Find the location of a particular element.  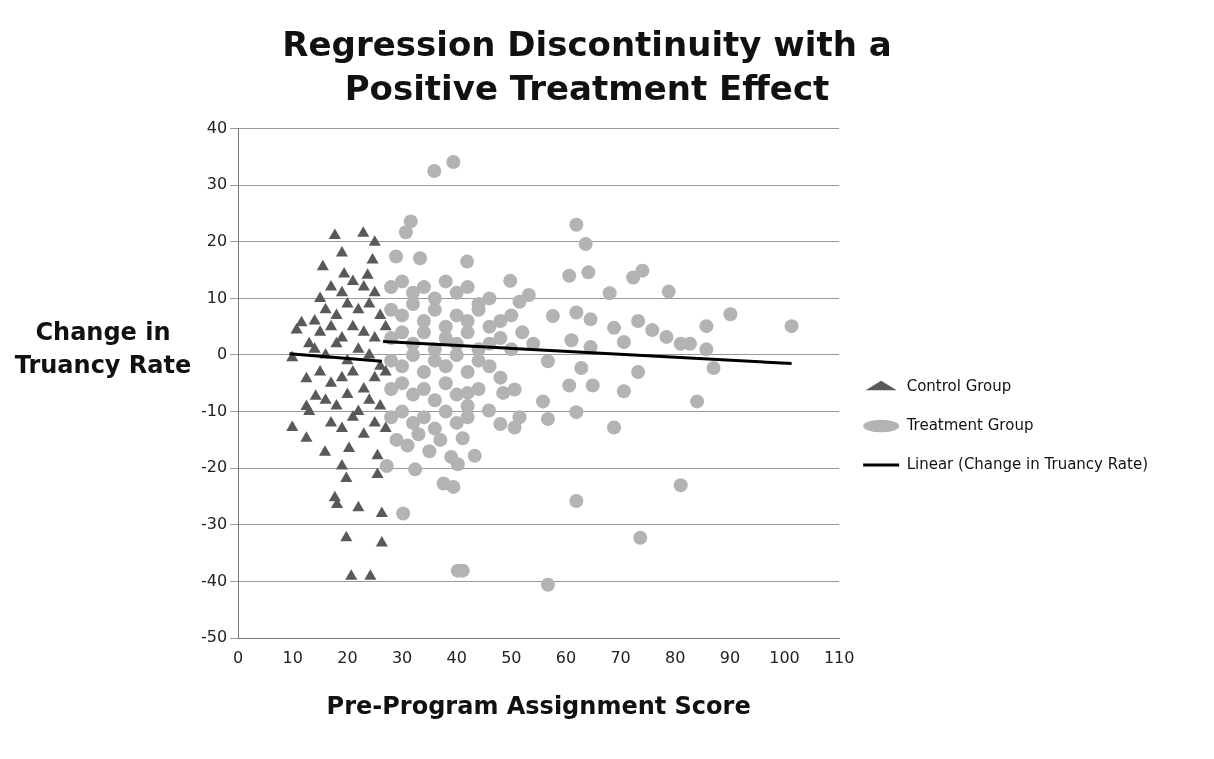

legend-label: Control Group is located at coordinates (959, 386).